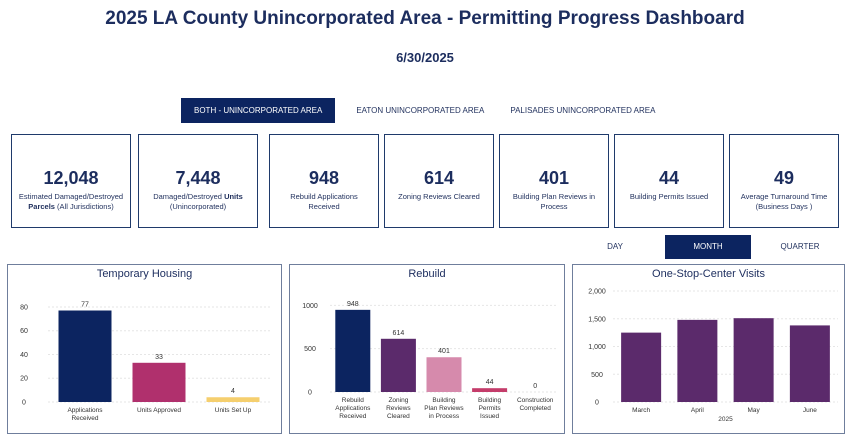  I want to click on kpi-value: 401, so click(554, 178).